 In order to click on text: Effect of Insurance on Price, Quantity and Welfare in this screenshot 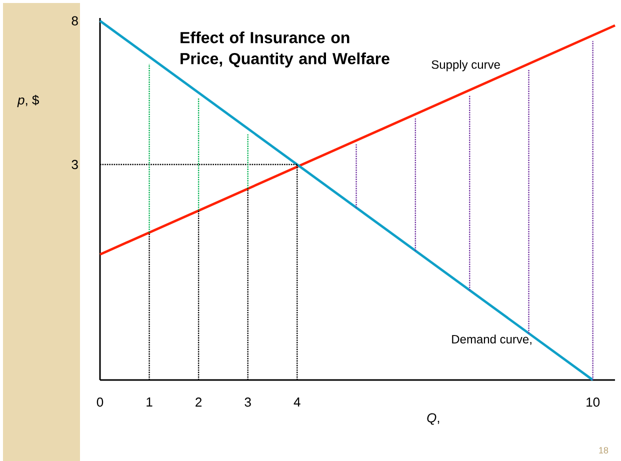, I will do `click(285, 50)`.